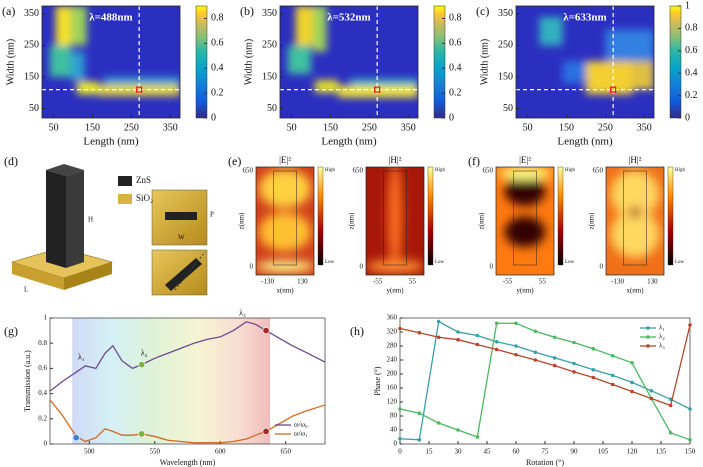  I want to click on heatmap-title: λ=532nm, so click(348, 18).